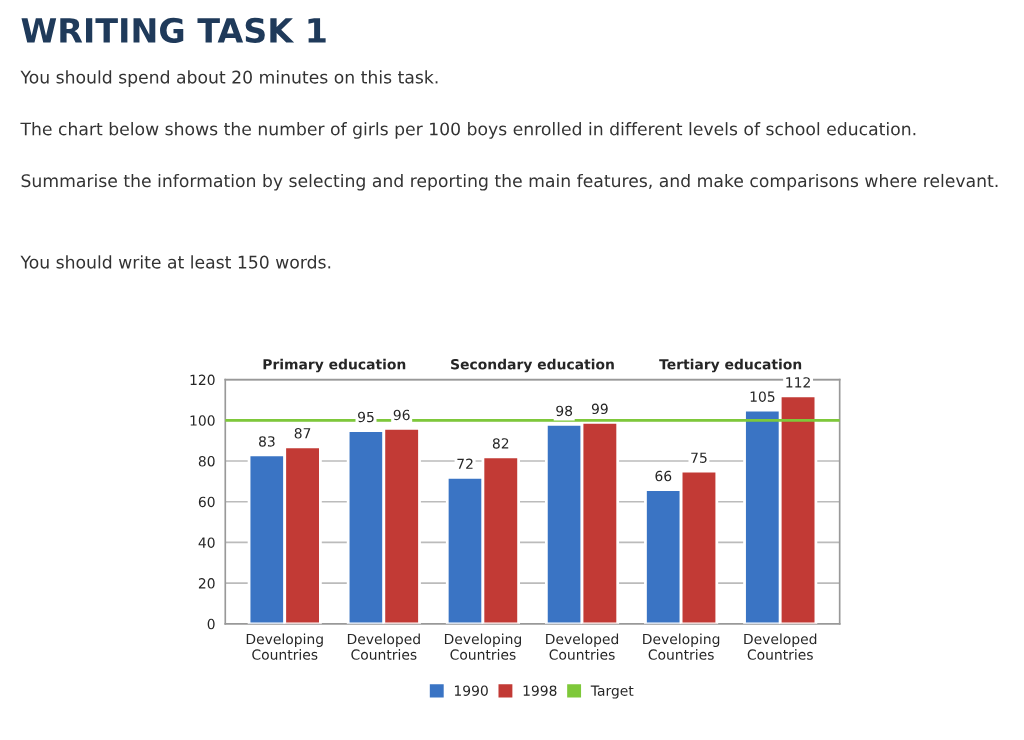  What do you see at coordinates (509, 182) in the screenshot?
I see `text: Summarise the information by selecting and reporting the main features, and make comparisons where relevant.` at bounding box center [509, 182].